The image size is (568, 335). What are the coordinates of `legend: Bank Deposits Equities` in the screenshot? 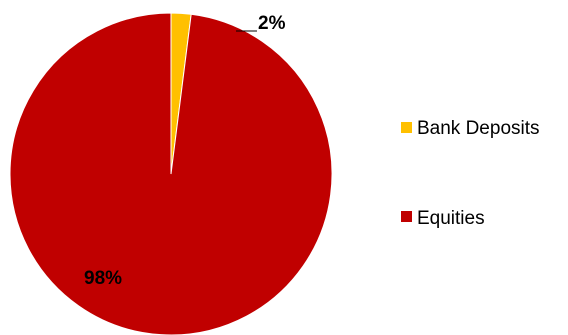 It's located at (470, 173).